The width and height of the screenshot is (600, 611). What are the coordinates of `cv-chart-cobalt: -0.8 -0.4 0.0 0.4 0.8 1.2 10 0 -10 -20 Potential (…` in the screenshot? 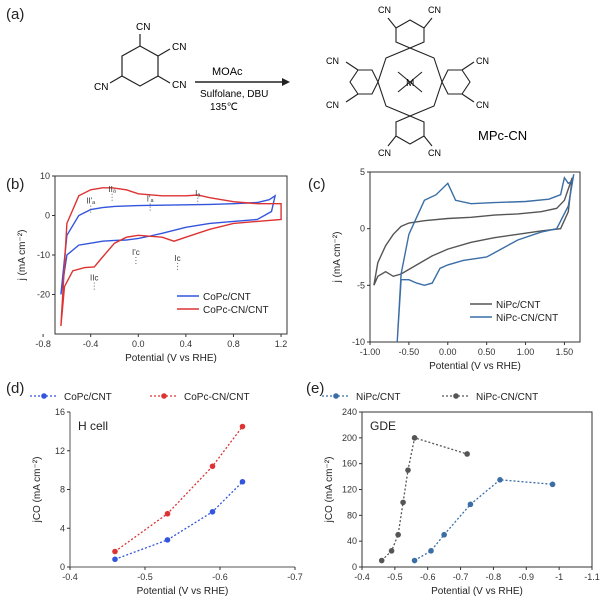 It's located at (152, 267).